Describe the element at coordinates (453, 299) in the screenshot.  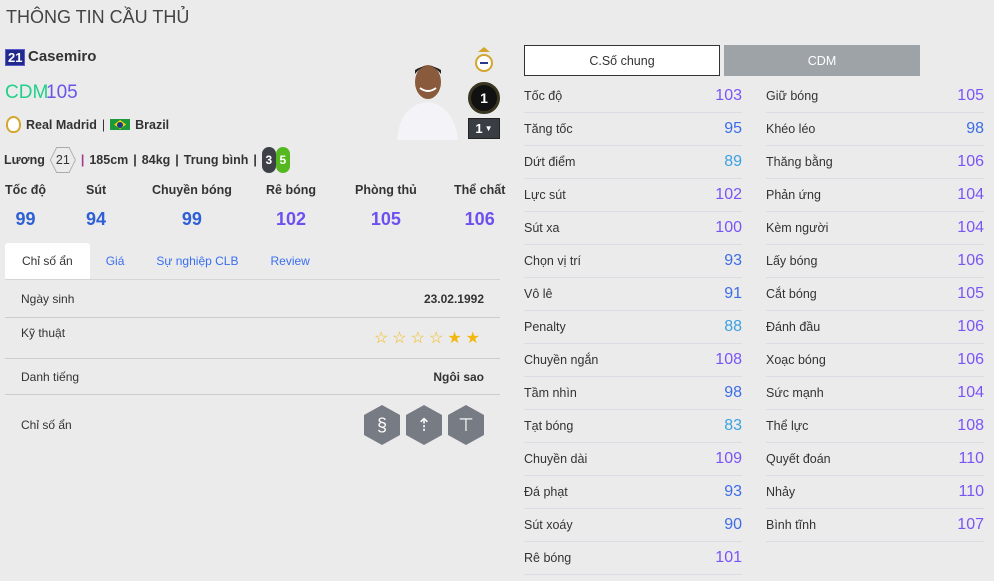
I see `birthdate-value: 23.02.1992` at that location.